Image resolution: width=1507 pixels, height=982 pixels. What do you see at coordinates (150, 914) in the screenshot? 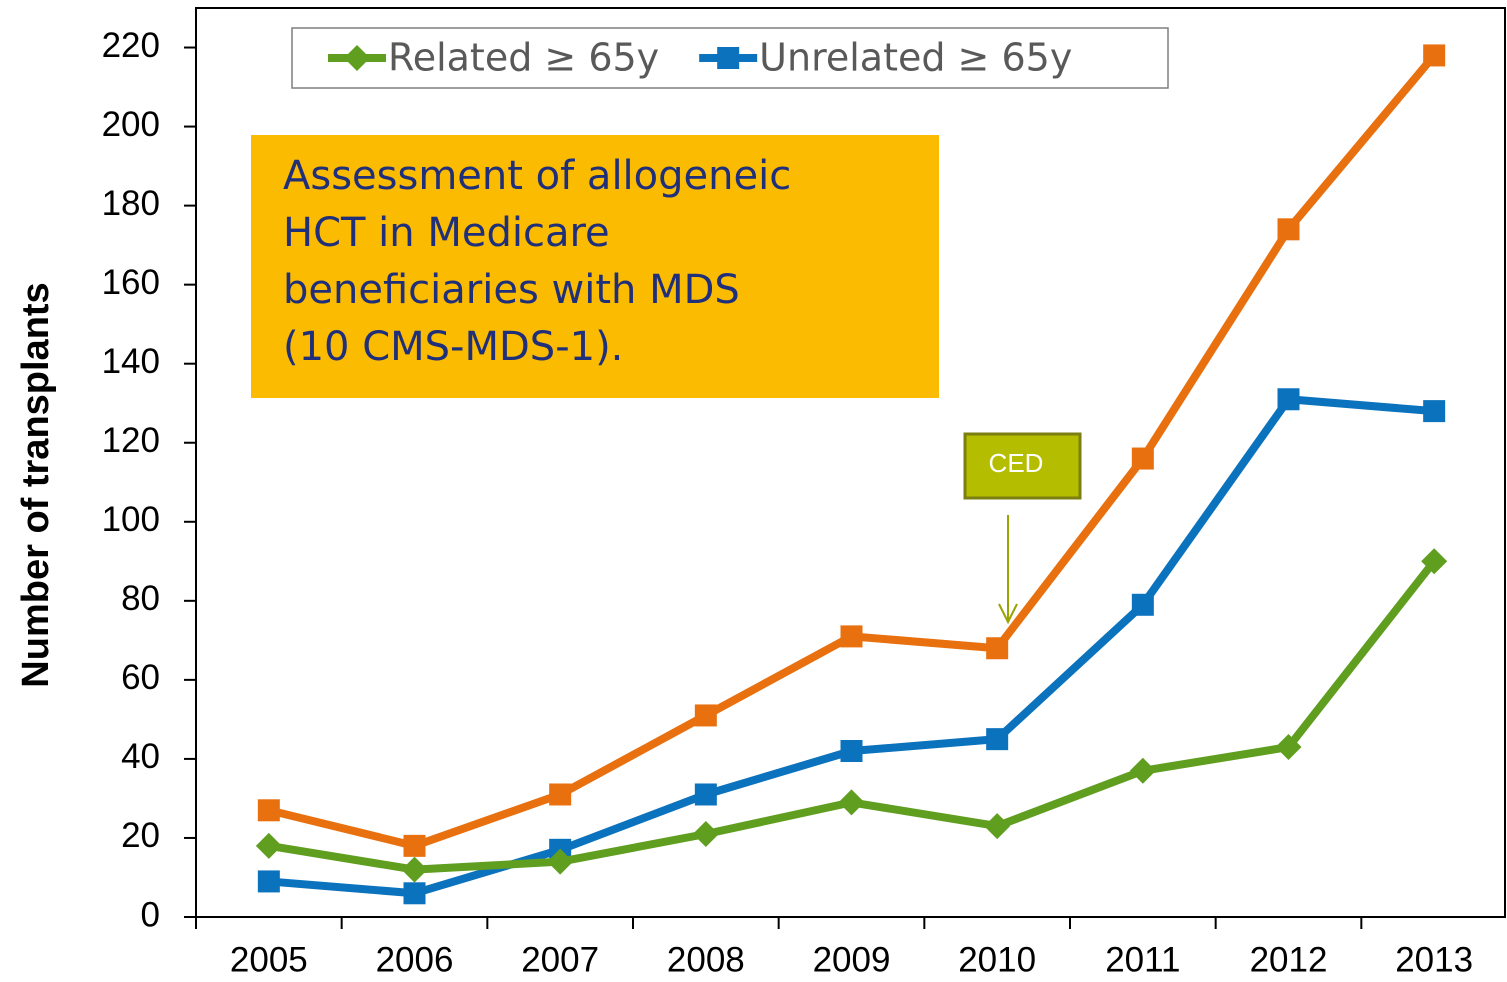
I see `y-tick-label: 0` at bounding box center [150, 914].